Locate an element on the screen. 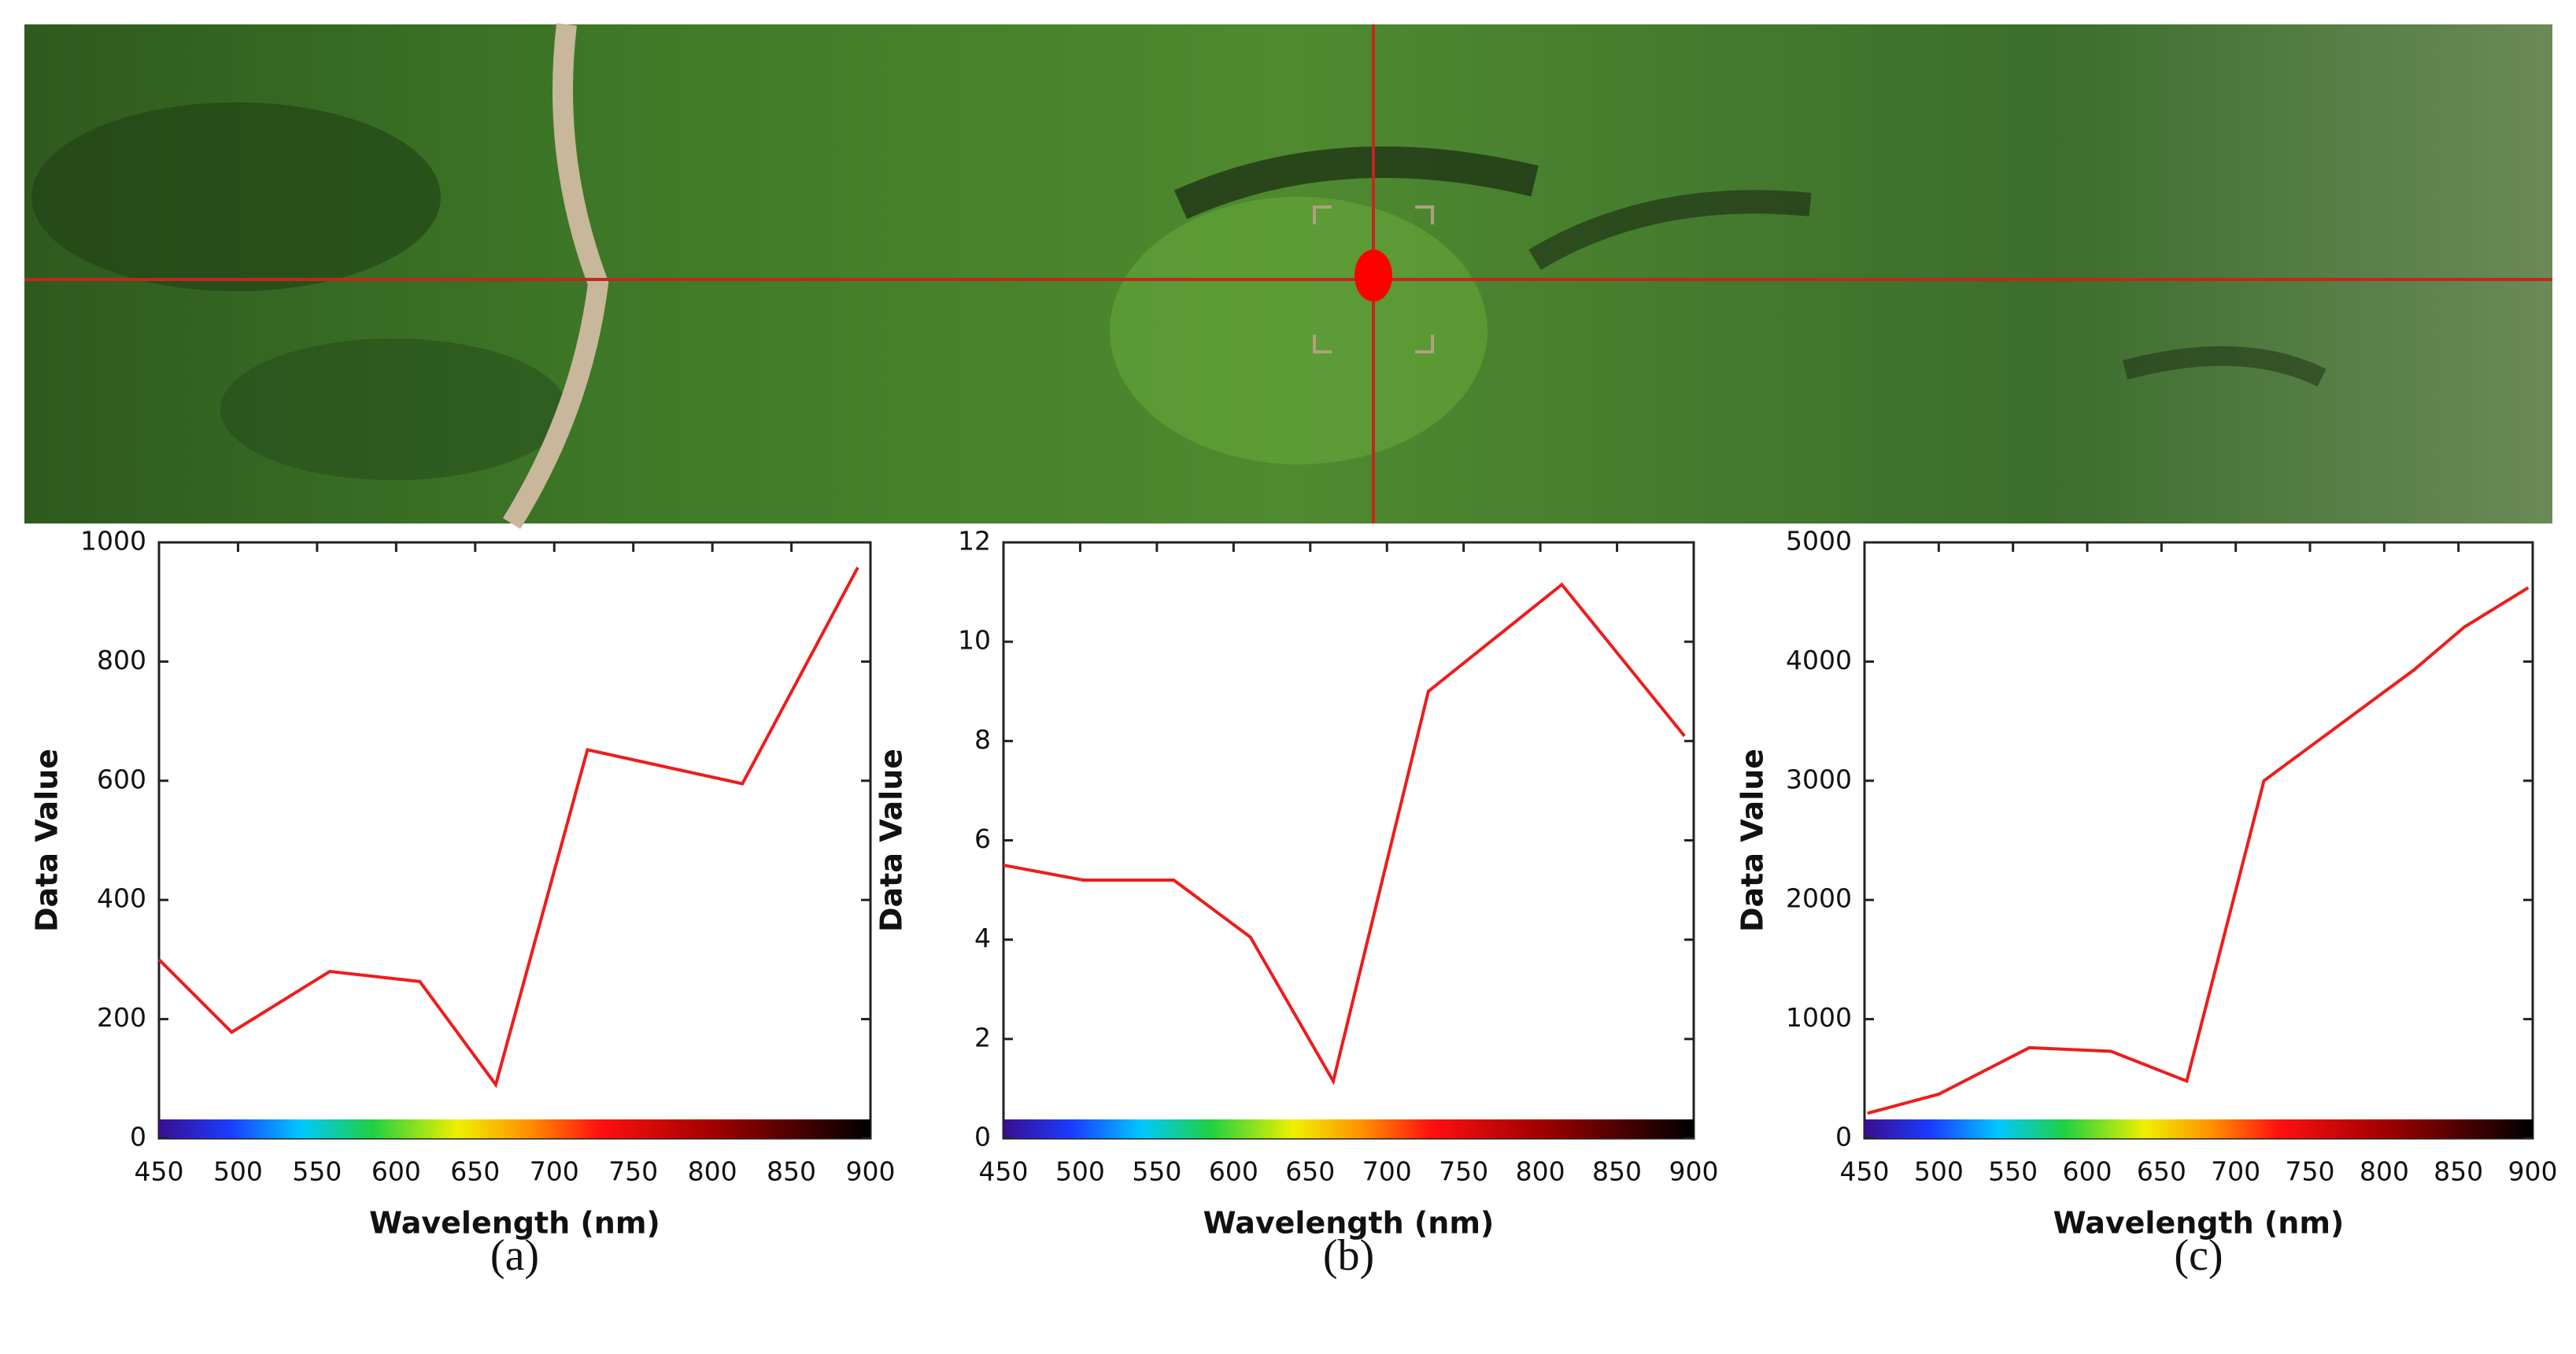  y-tick-label: 5000 is located at coordinates (1819, 541).